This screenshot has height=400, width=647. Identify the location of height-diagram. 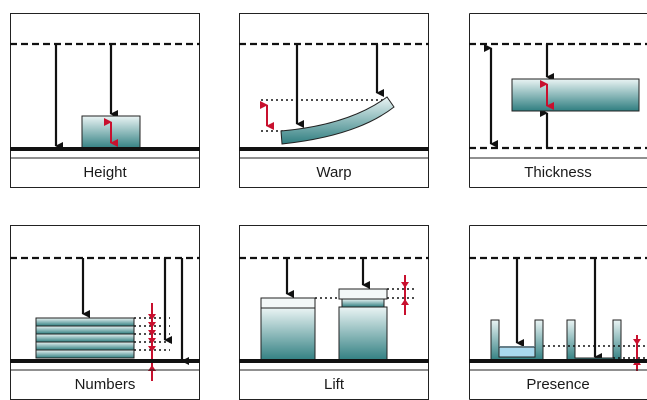
(105, 100).